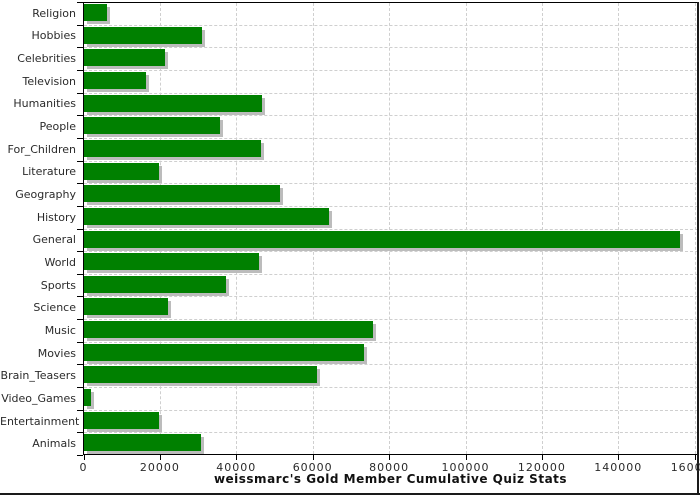 This screenshot has height=500, width=700. What do you see at coordinates (143, 35) in the screenshot?
I see `bar-hobbies` at bounding box center [143, 35].